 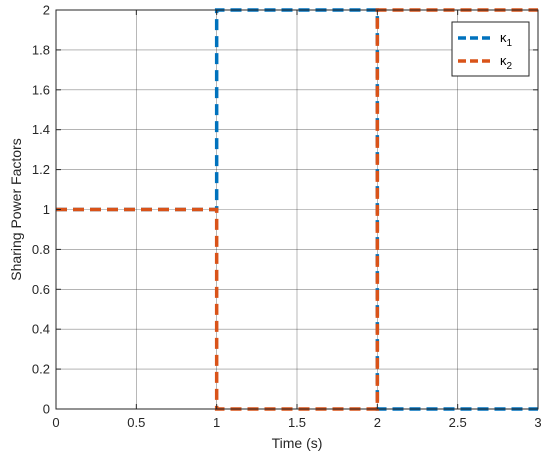 I want to click on legend-entry-2: κ2, so click(x=485, y=62).